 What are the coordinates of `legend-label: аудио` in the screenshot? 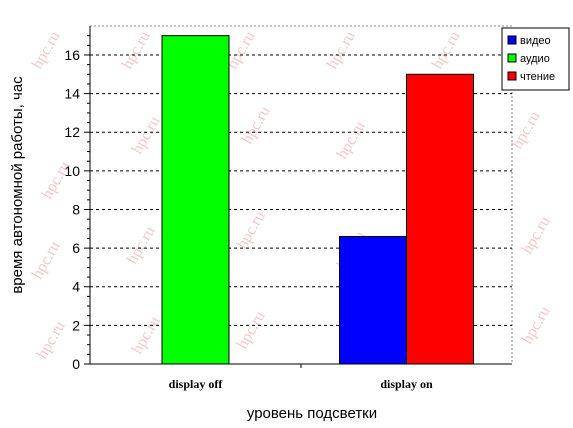 It's located at (535, 59).